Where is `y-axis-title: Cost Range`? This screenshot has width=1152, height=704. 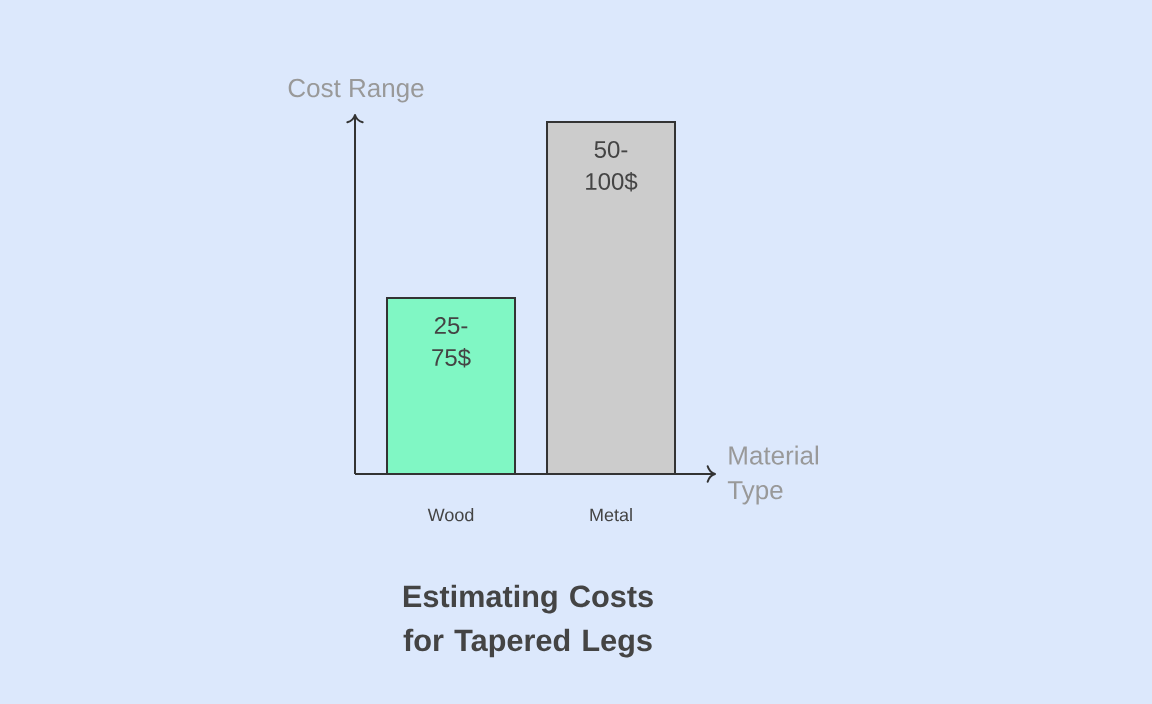 y-axis-title: Cost Range is located at coordinates (356, 90).